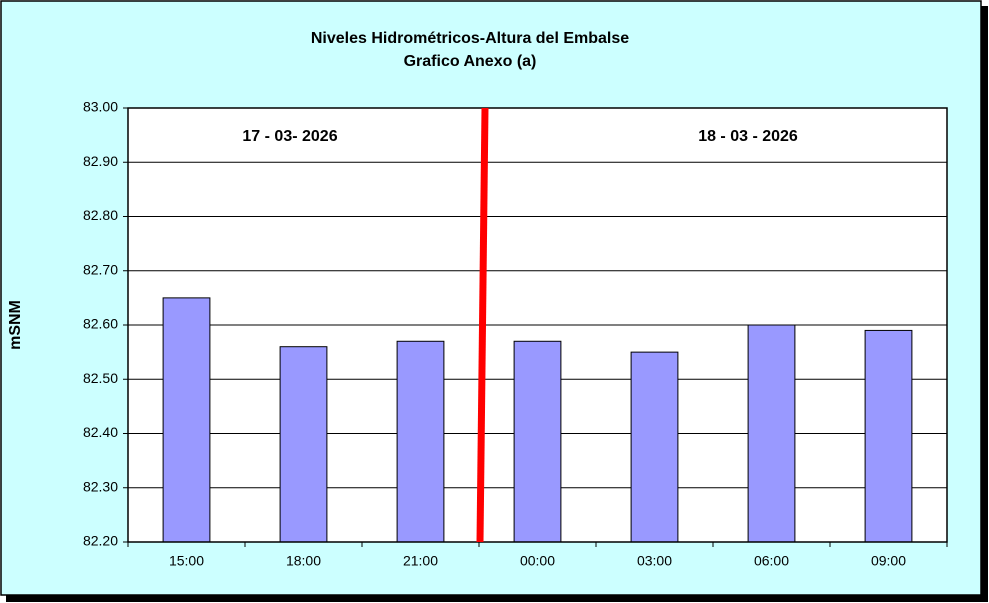 The width and height of the screenshot is (989, 603). What do you see at coordinates (100, 107) in the screenshot?
I see `y-tick-label: 83.00` at bounding box center [100, 107].